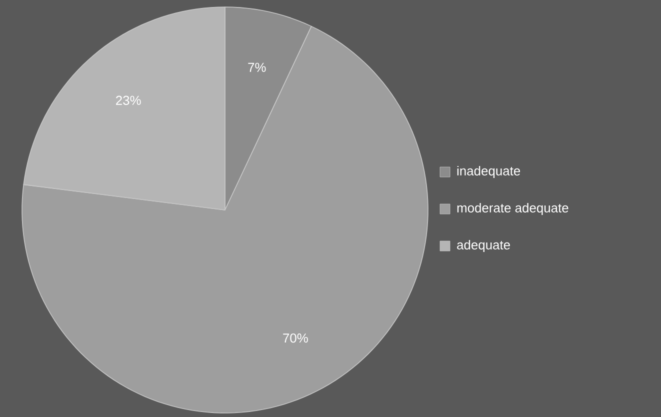 The image size is (661, 417). What do you see at coordinates (483, 246) in the screenshot?
I see `legend-label: adequate` at bounding box center [483, 246].